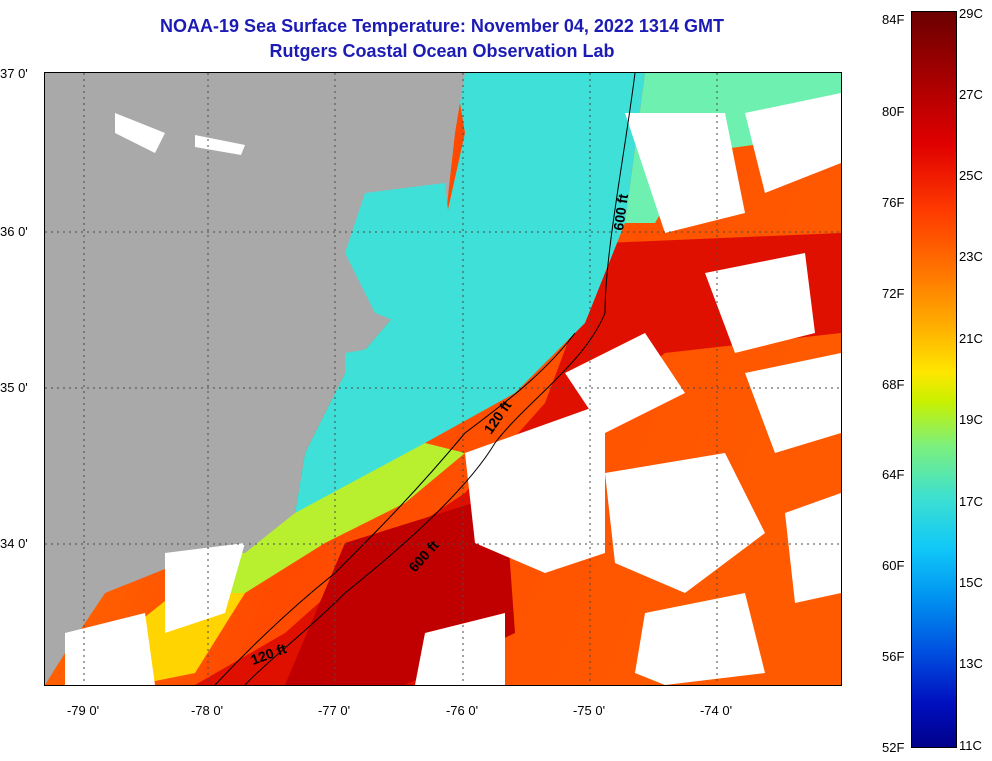 This screenshot has width=992, height=761. Describe the element at coordinates (320, 538) in the screenshot. I see `coastal-transition` at that location.